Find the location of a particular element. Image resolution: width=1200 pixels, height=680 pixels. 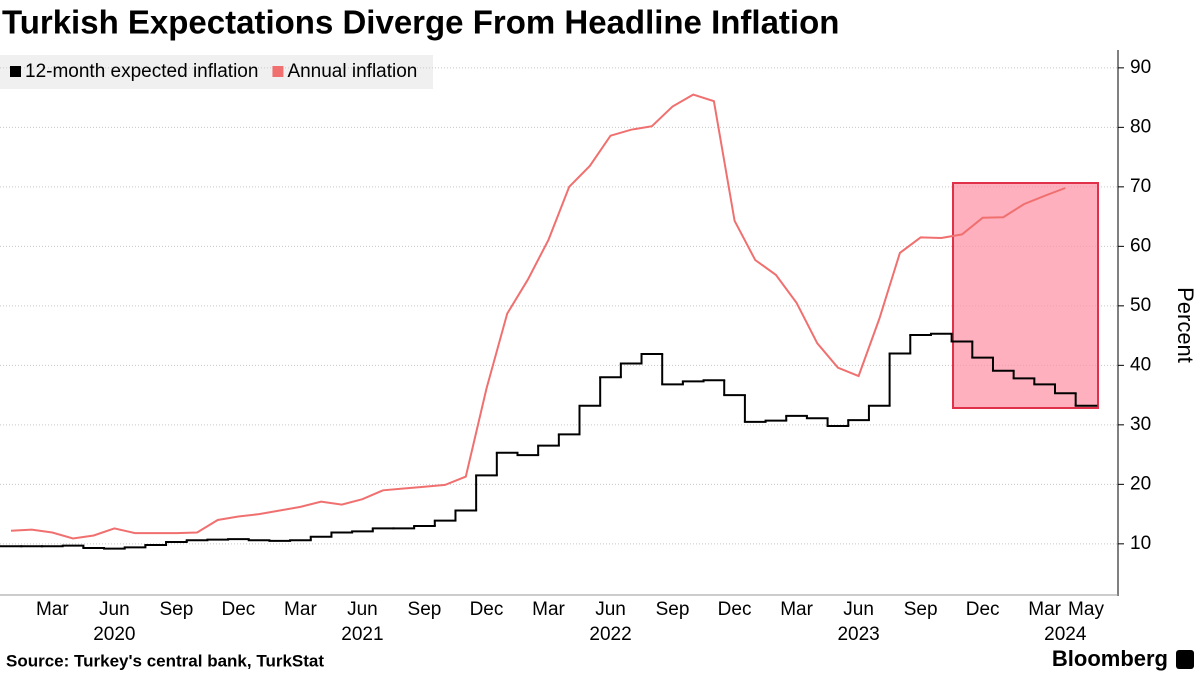

x-year-label: 2023 is located at coordinates (858, 634).